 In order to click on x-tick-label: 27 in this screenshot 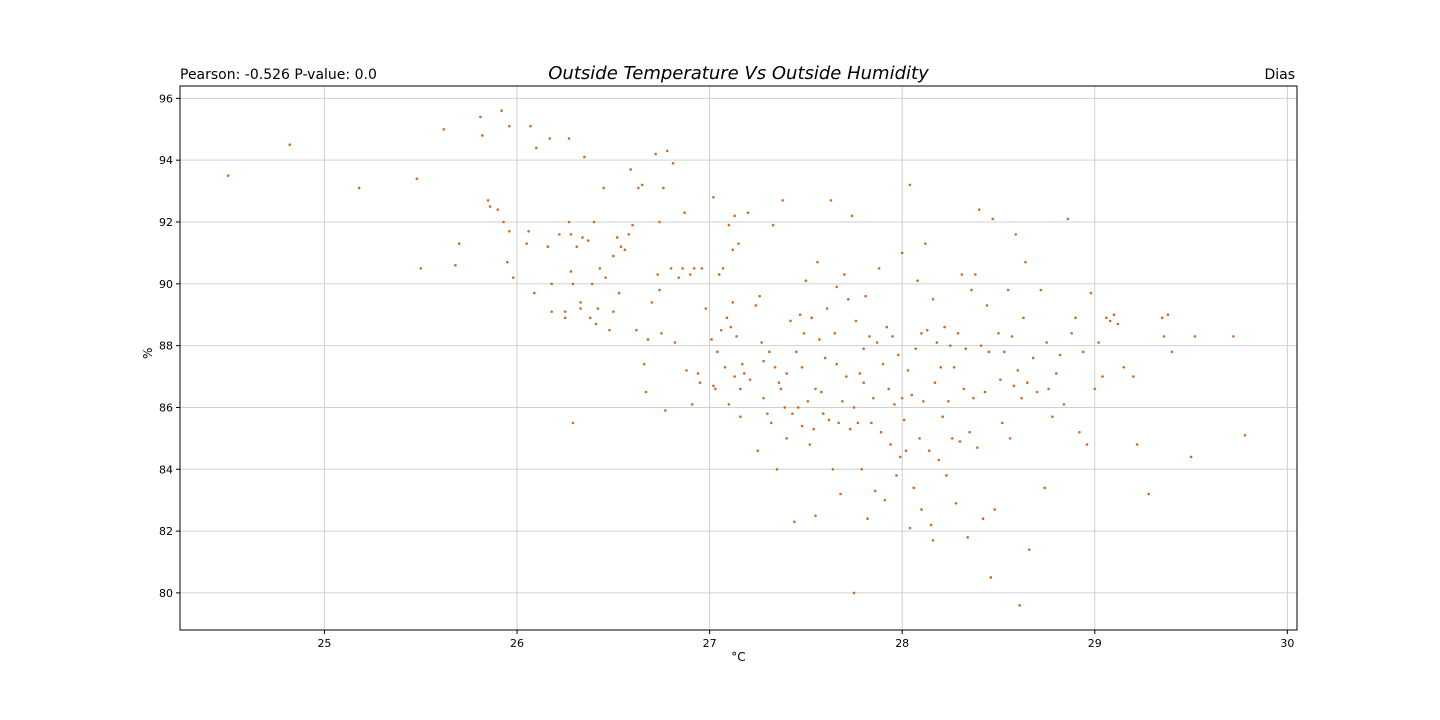, I will do `click(710, 643)`.